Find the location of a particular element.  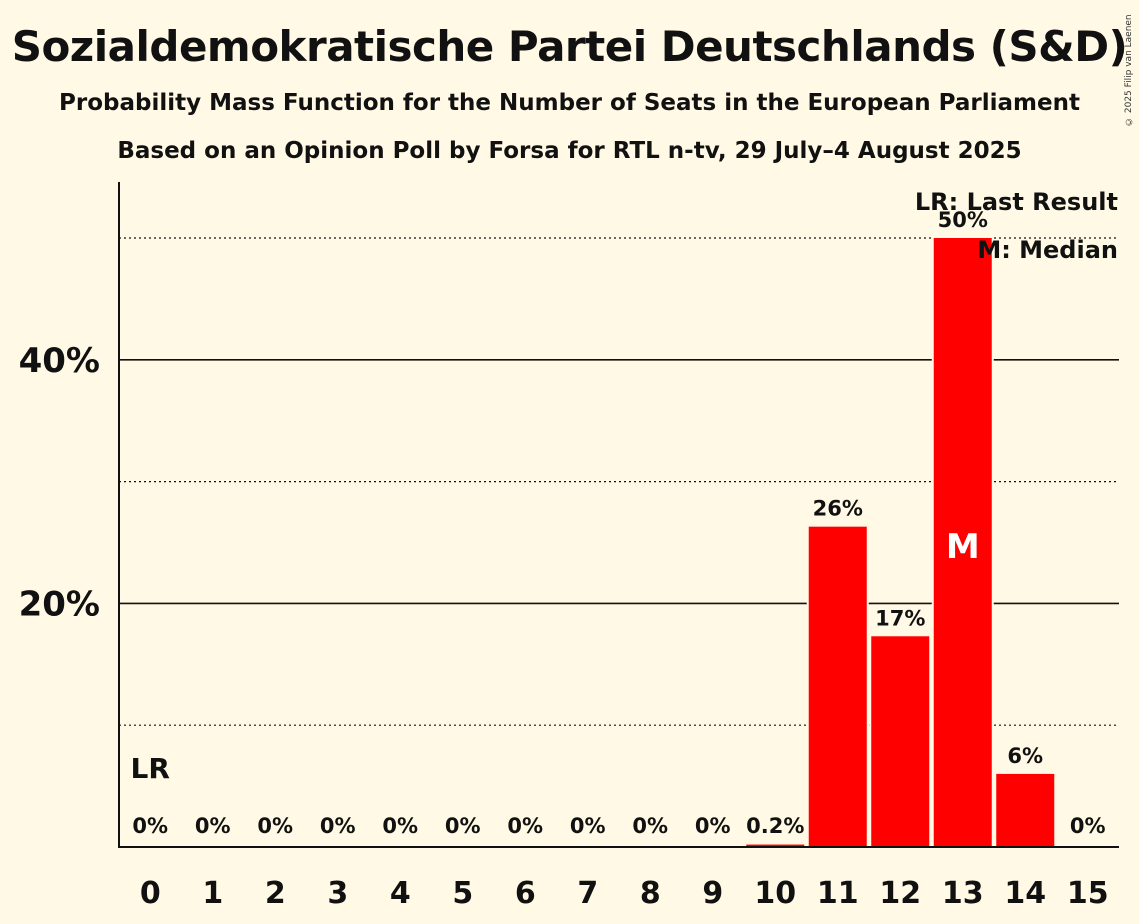

x-tick-label: 8 is located at coordinates (650, 893).